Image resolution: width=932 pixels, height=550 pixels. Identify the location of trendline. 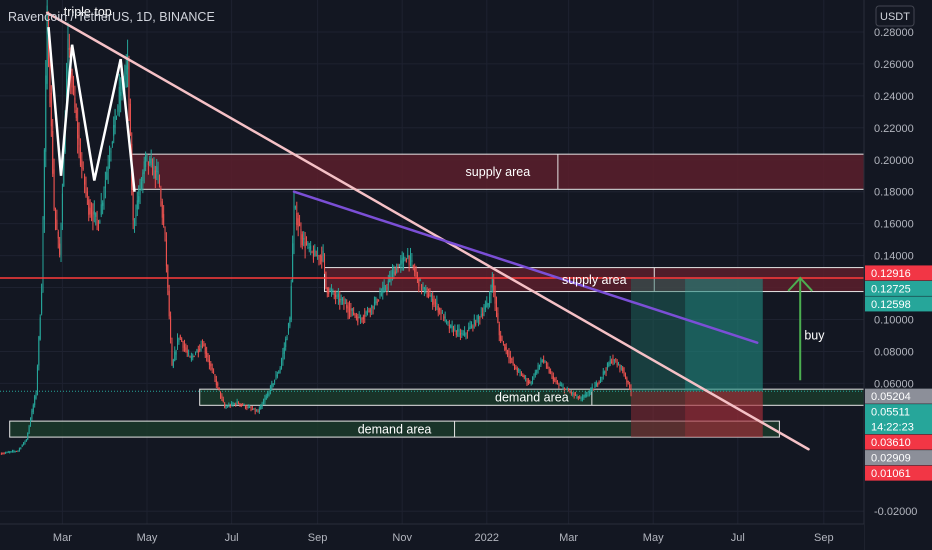
(525, 267).